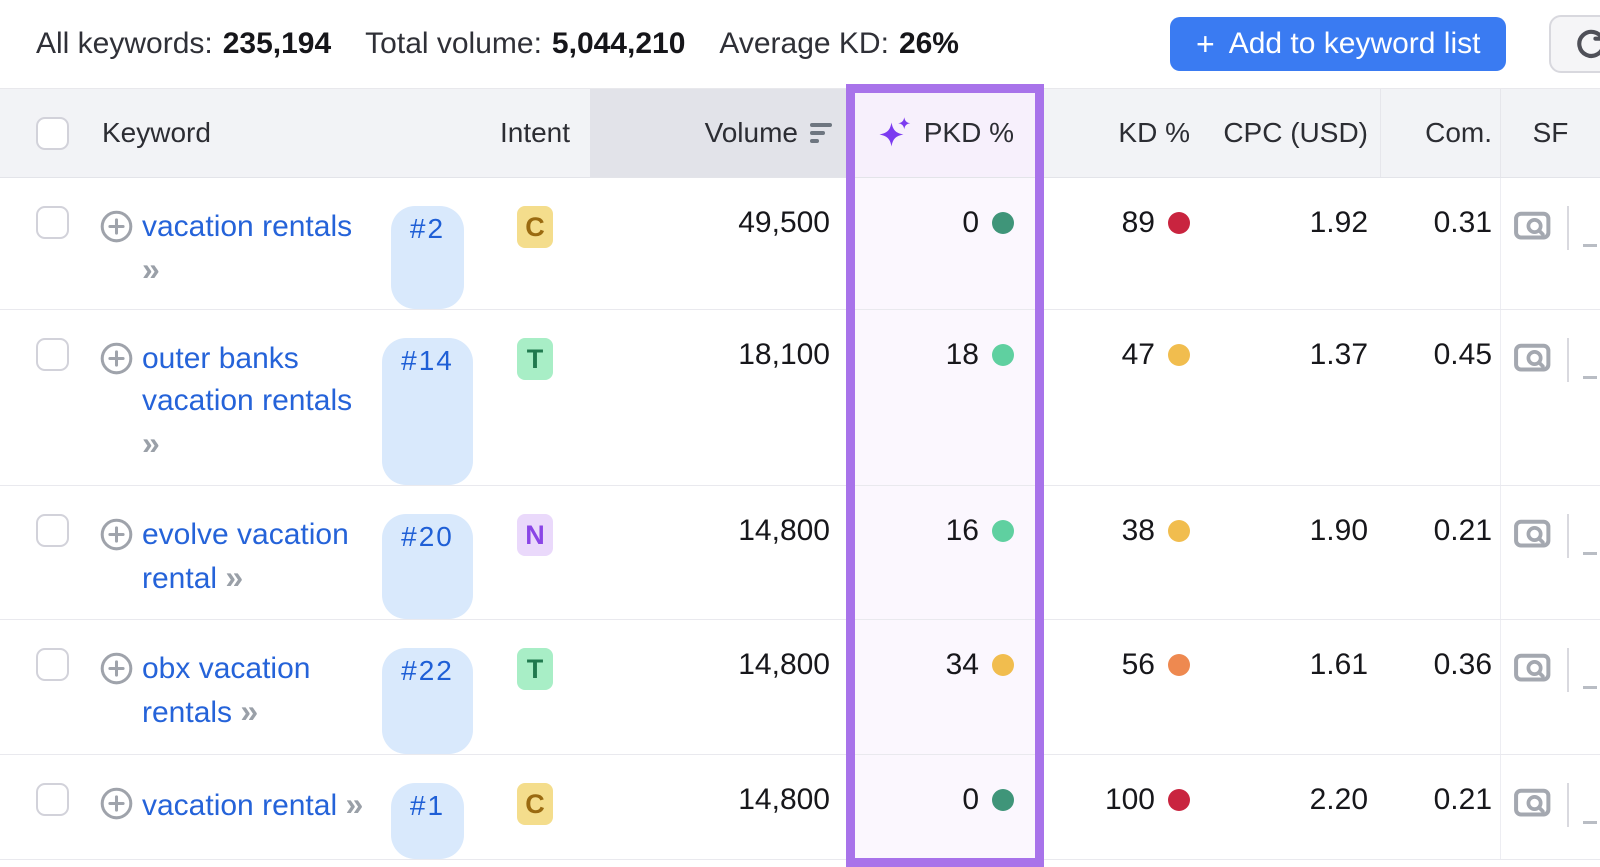  I want to click on keyword-cell: vacation rentals », so click(237, 243).